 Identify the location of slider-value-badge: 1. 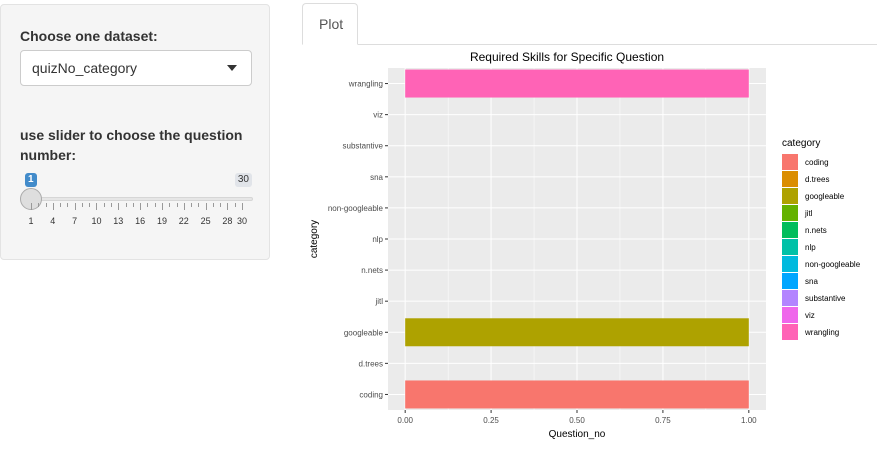
(31, 180).